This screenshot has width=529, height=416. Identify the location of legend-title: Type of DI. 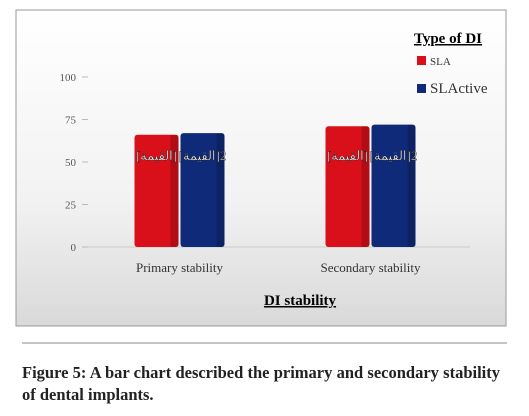
(448, 39).